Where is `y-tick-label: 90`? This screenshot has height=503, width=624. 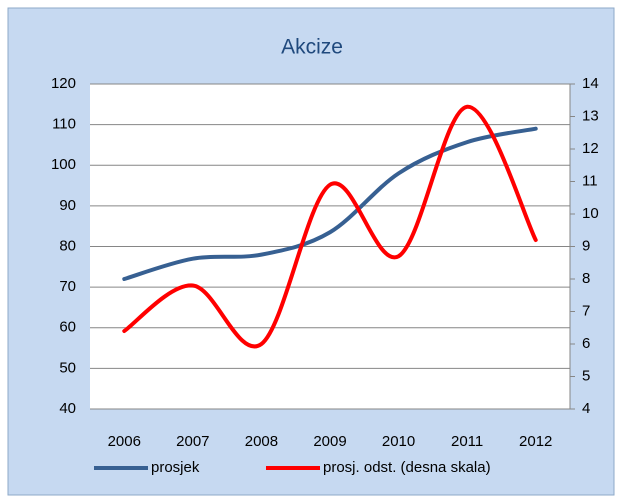
y-tick-label: 90 is located at coordinates (67, 205).